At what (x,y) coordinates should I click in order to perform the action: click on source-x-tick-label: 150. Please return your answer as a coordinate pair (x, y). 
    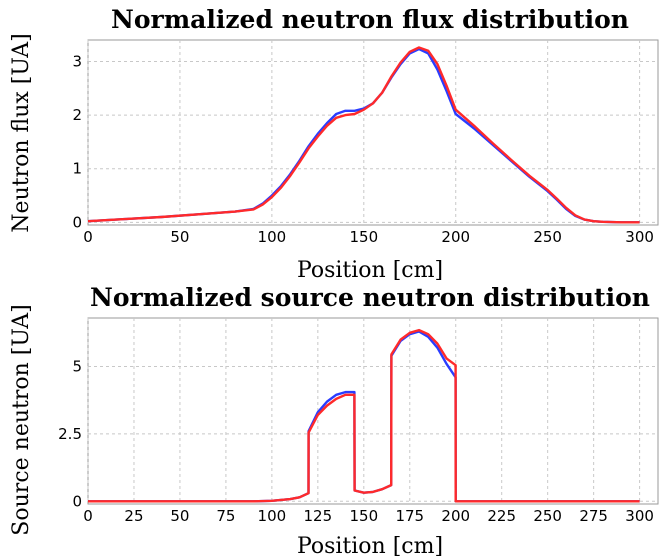
    Looking at the image, I should click on (363, 516).